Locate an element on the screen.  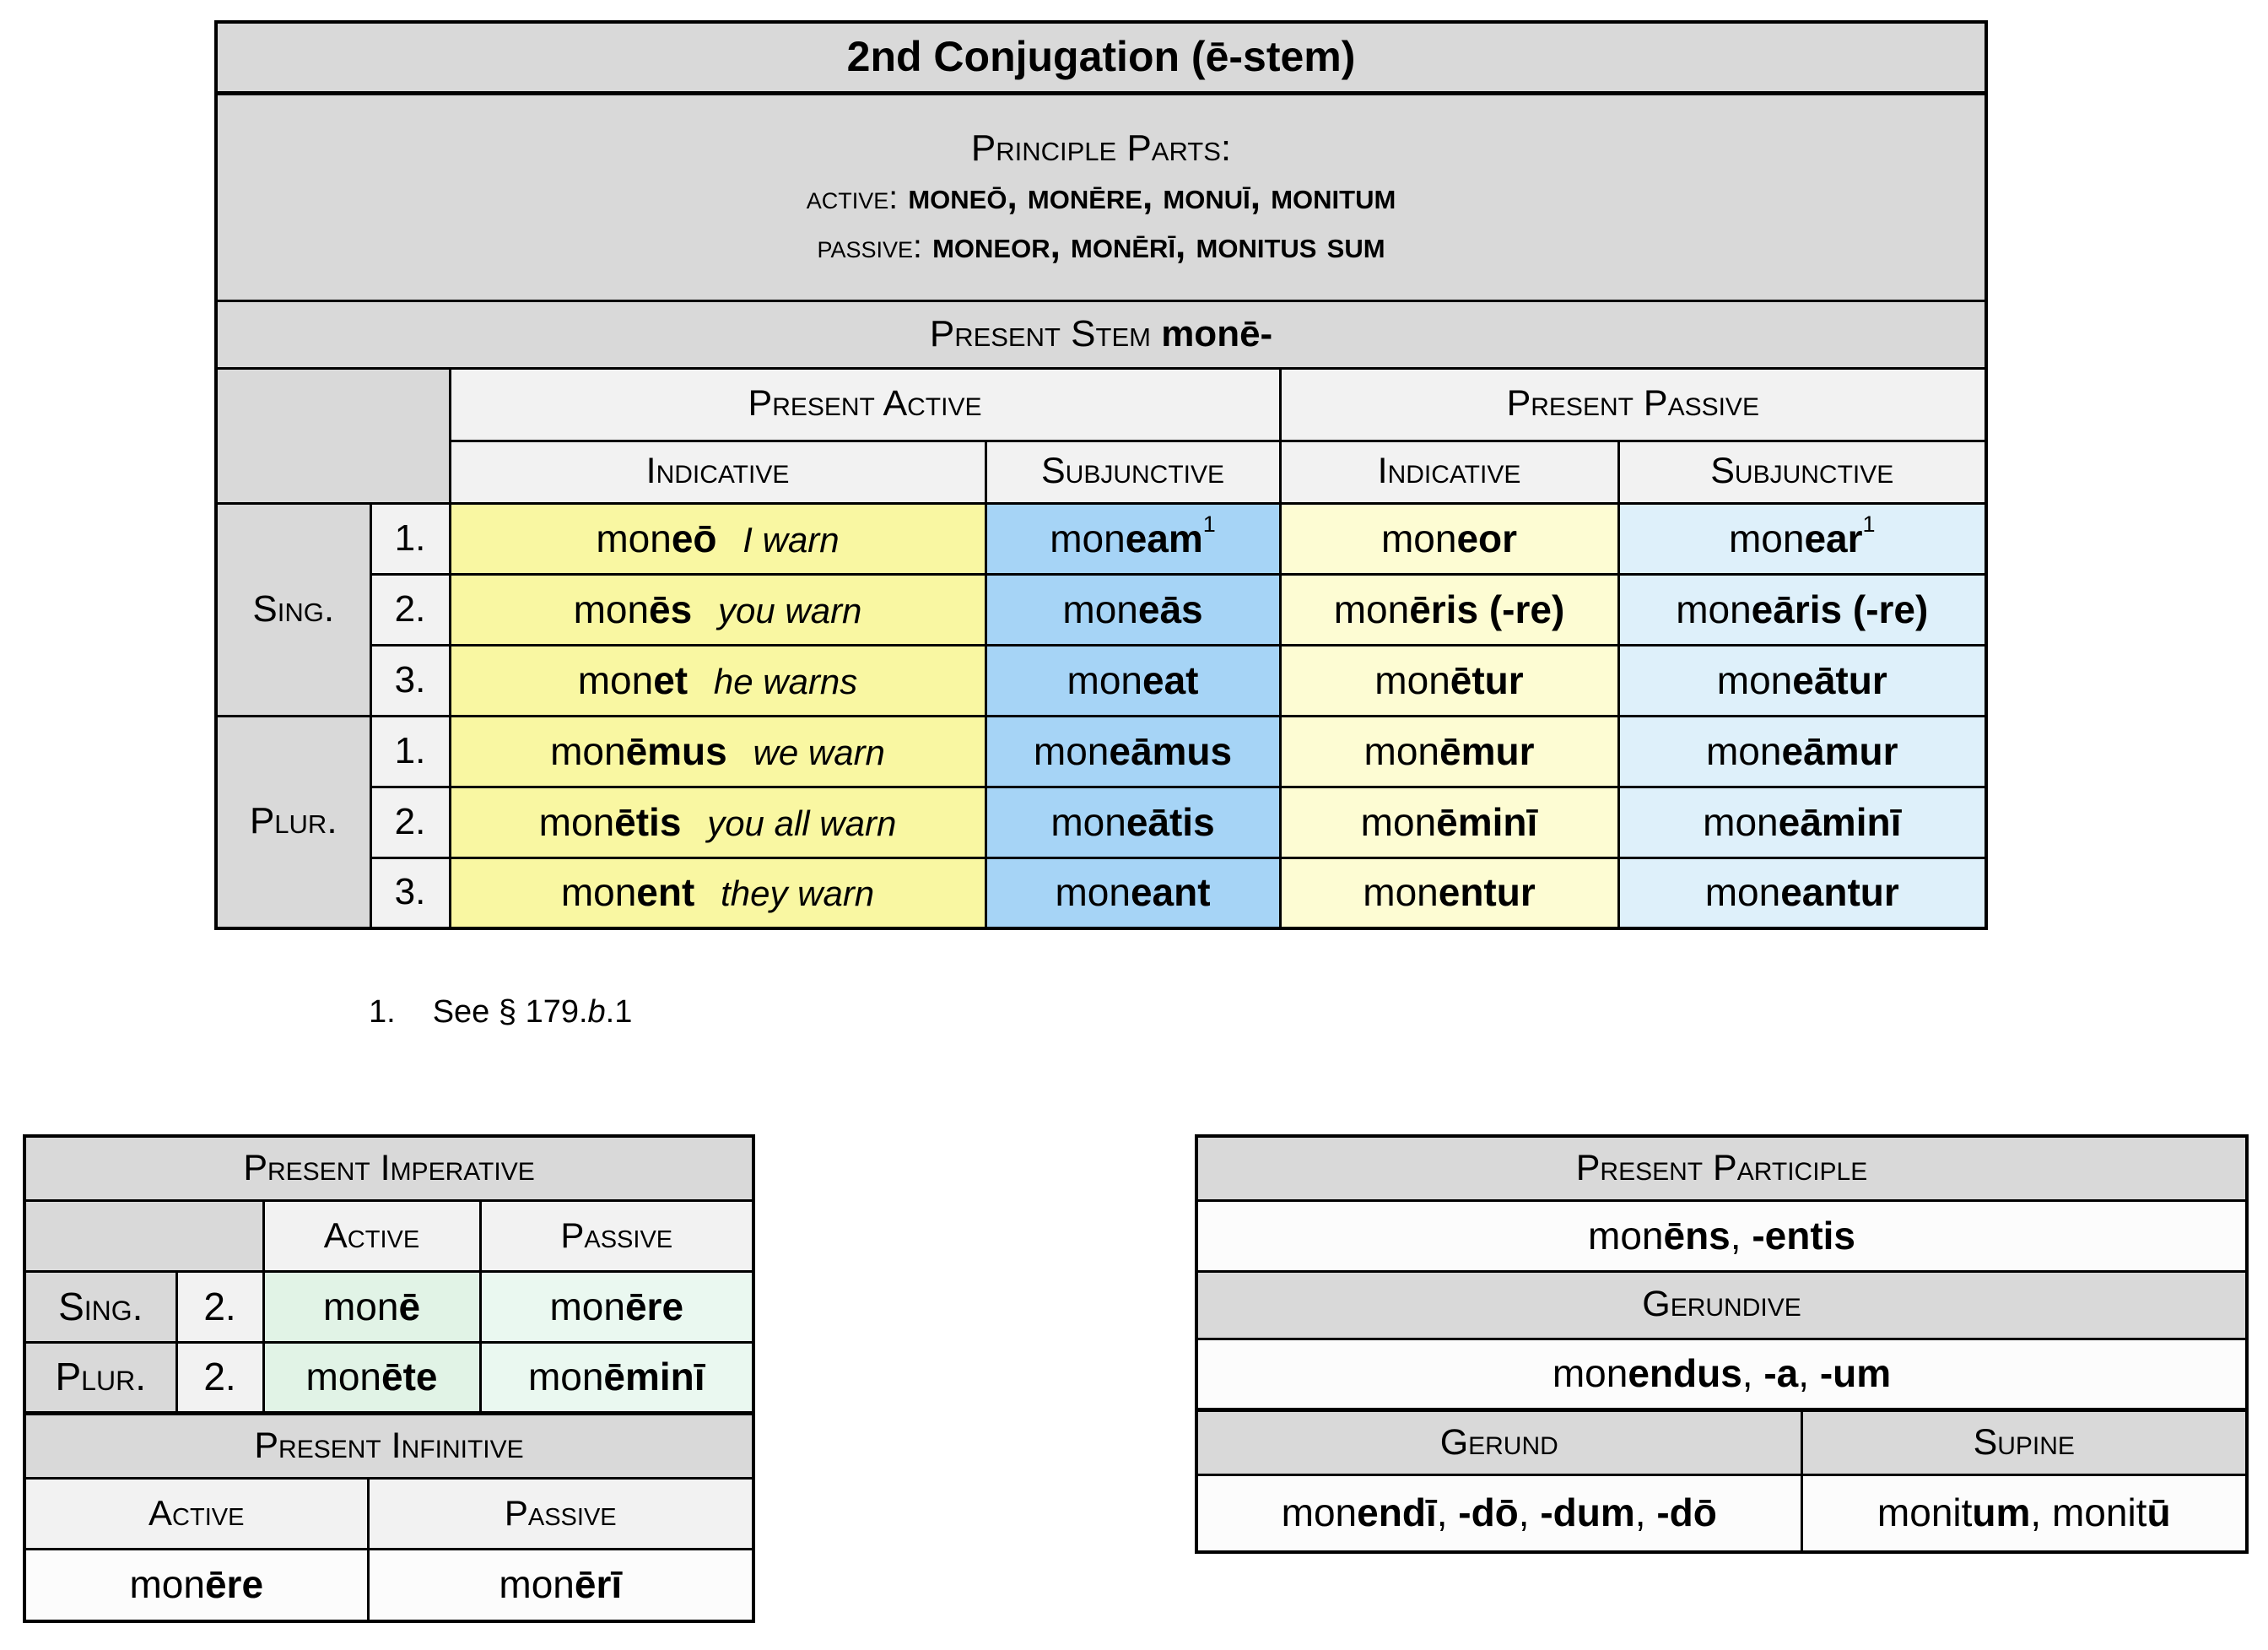
footnote: 1. See § 179.b.1 is located at coordinates (500, 1012).